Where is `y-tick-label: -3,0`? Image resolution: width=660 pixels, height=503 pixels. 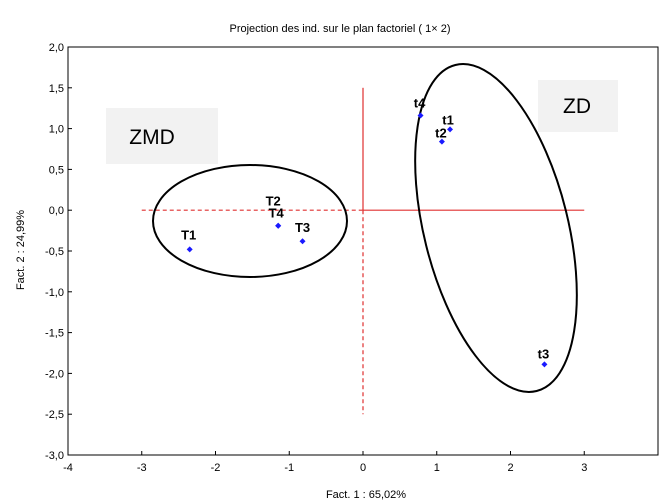 y-tick-label: -3,0 is located at coordinates (54, 456).